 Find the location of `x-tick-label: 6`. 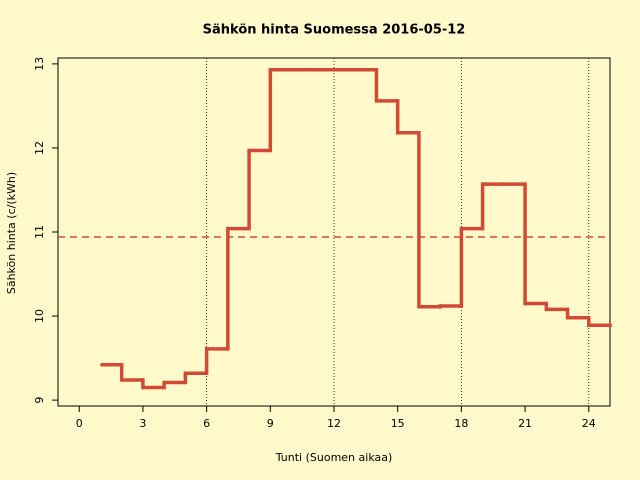

x-tick-label: 6 is located at coordinates (206, 423).